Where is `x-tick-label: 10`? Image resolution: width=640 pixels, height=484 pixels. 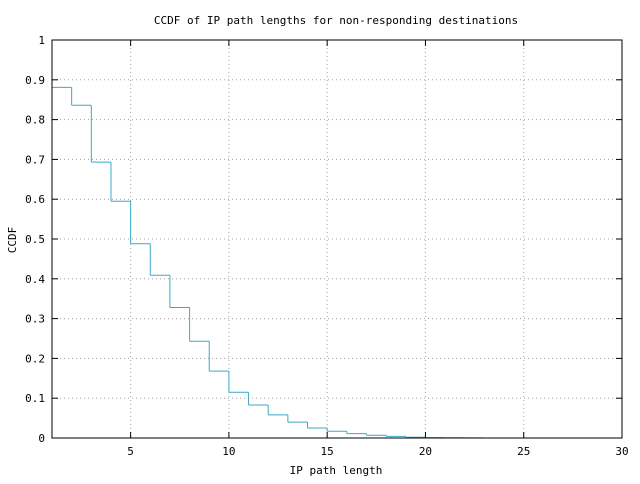
x-tick-label: 10 is located at coordinates (228, 451).